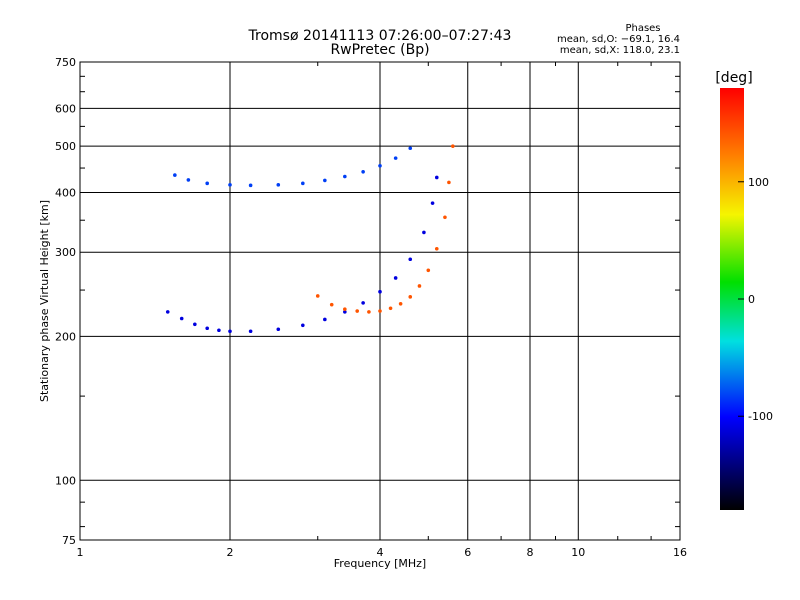 This screenshot has width=800, height=600. What do you see at coordinates (733, 78) in the screenshot?
I see `colorbar-label: [deg]` at bounding box center [733, 78].